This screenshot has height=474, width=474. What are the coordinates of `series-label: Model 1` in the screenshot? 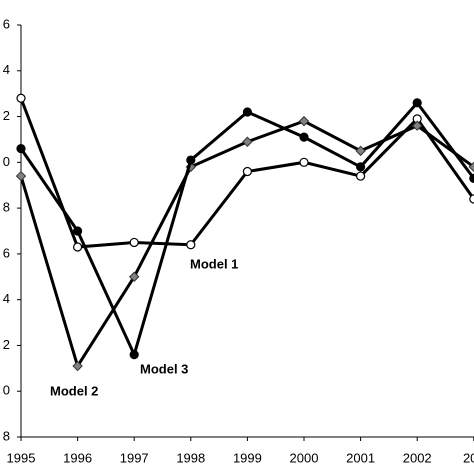 It's located at (214, 263).